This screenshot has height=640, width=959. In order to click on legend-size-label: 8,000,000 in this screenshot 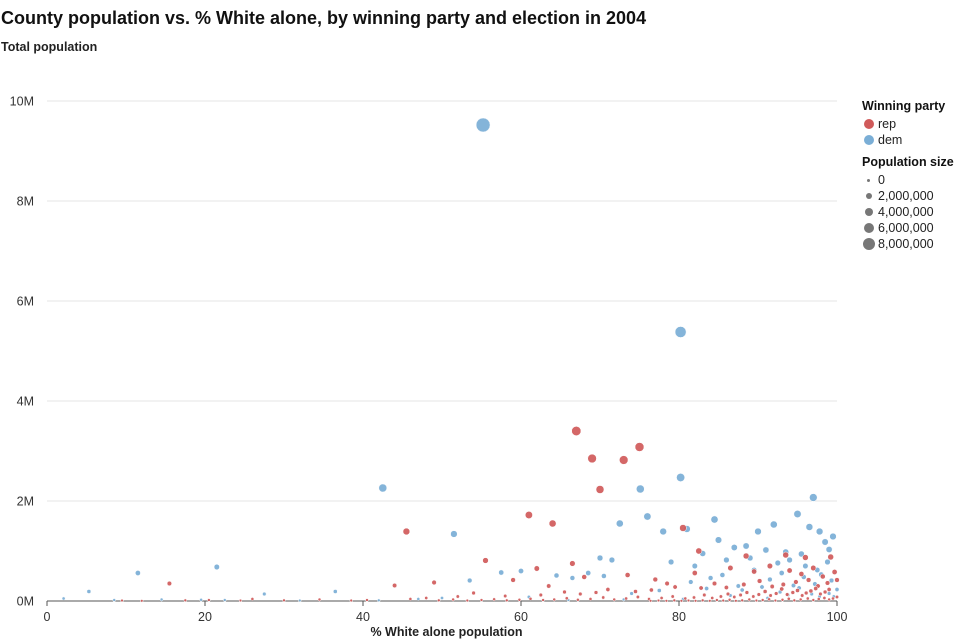, I will do `click(906, 244)`.